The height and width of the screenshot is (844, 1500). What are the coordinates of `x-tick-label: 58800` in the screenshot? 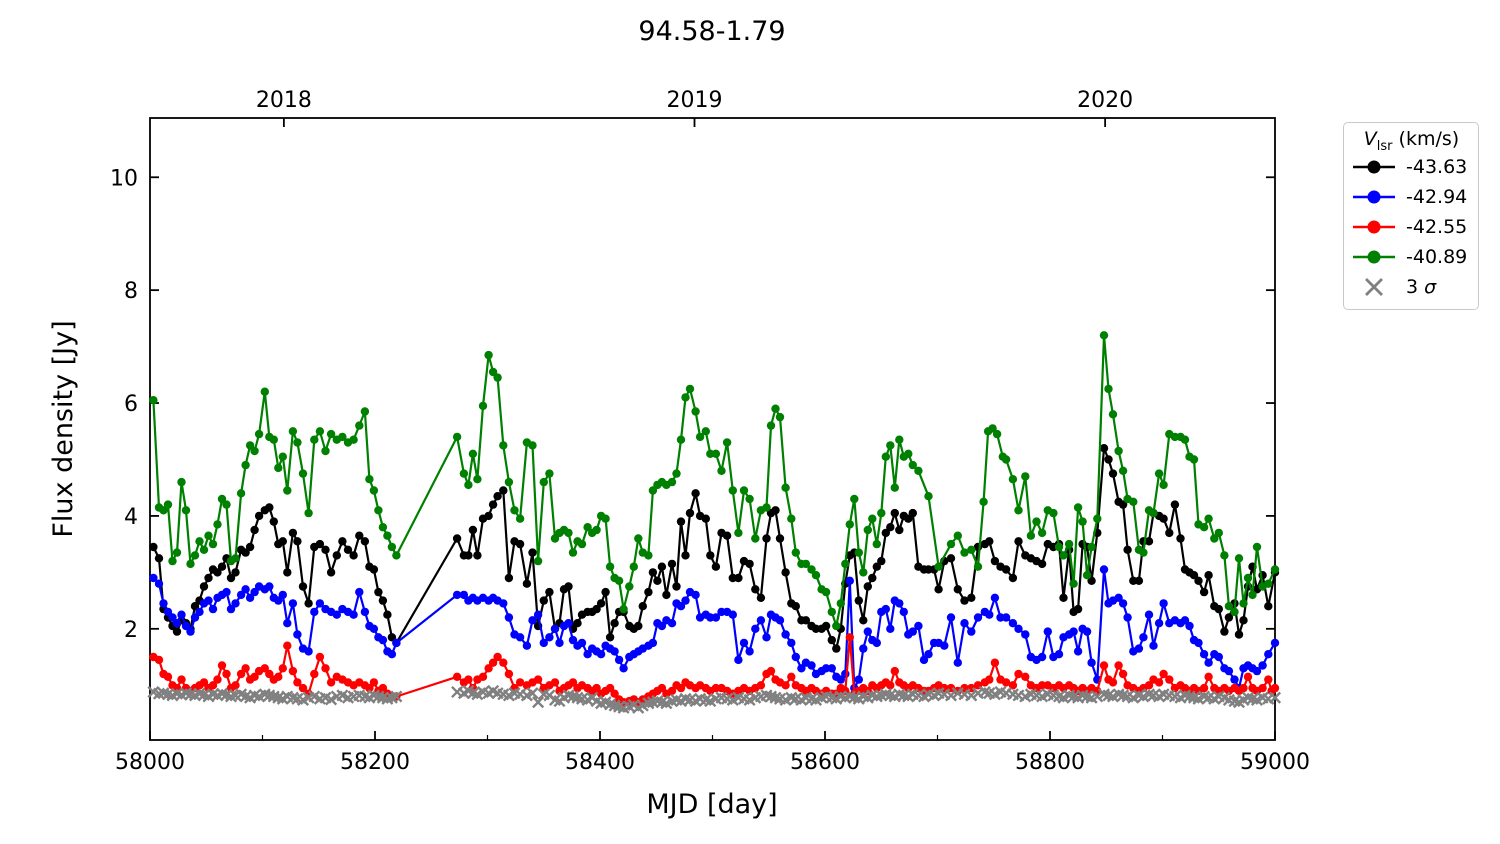 It's located at (1050, 762).